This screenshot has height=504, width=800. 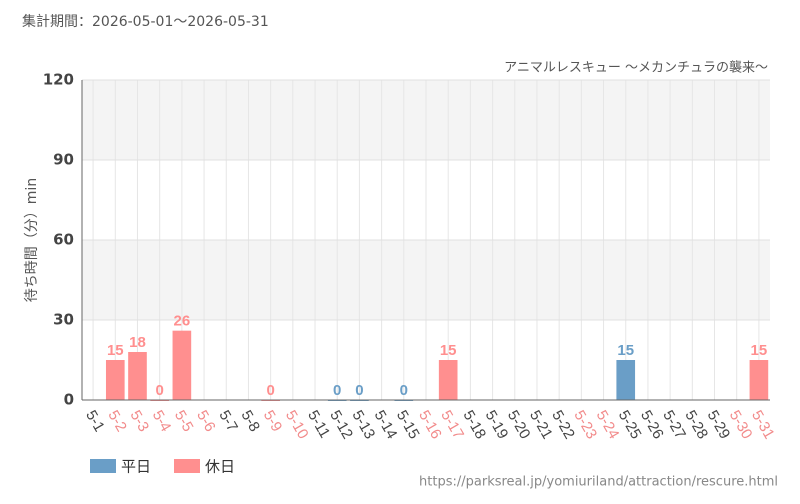 I want to click on x-tick-label: 5-9, so click(x=273, y=420).